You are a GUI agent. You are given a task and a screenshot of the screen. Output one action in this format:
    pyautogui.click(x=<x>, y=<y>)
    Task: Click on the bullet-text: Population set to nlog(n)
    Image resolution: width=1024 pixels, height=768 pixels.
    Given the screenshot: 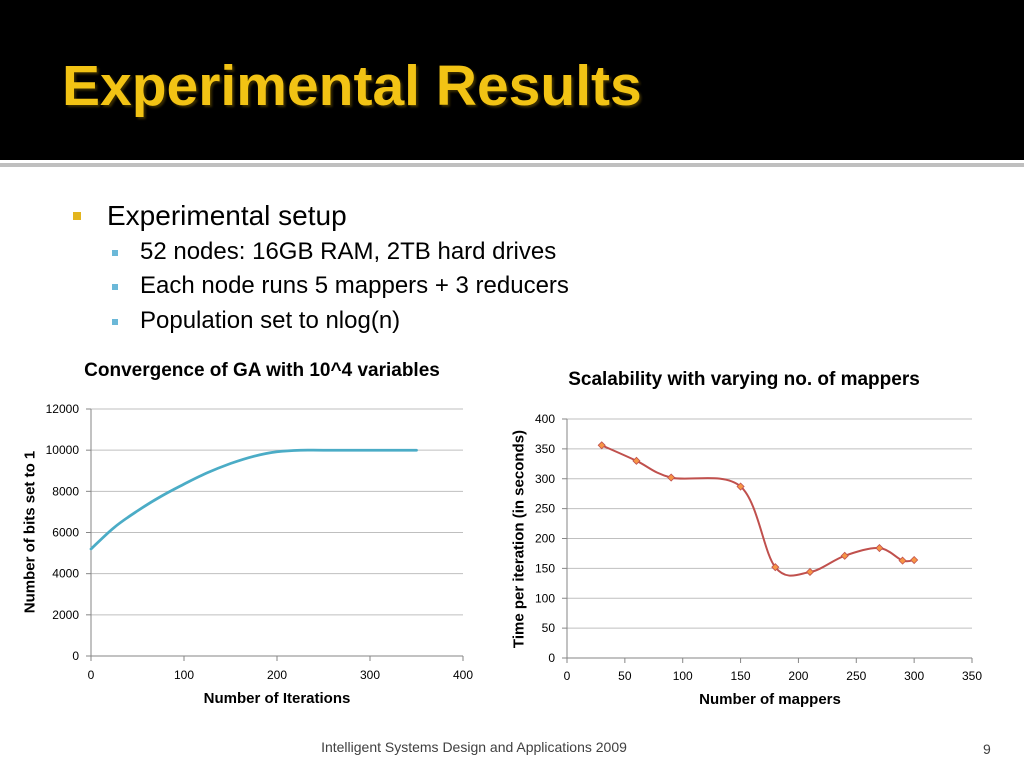 What is the action you would take?
    pyautogui.click(x=270, y=320)
    